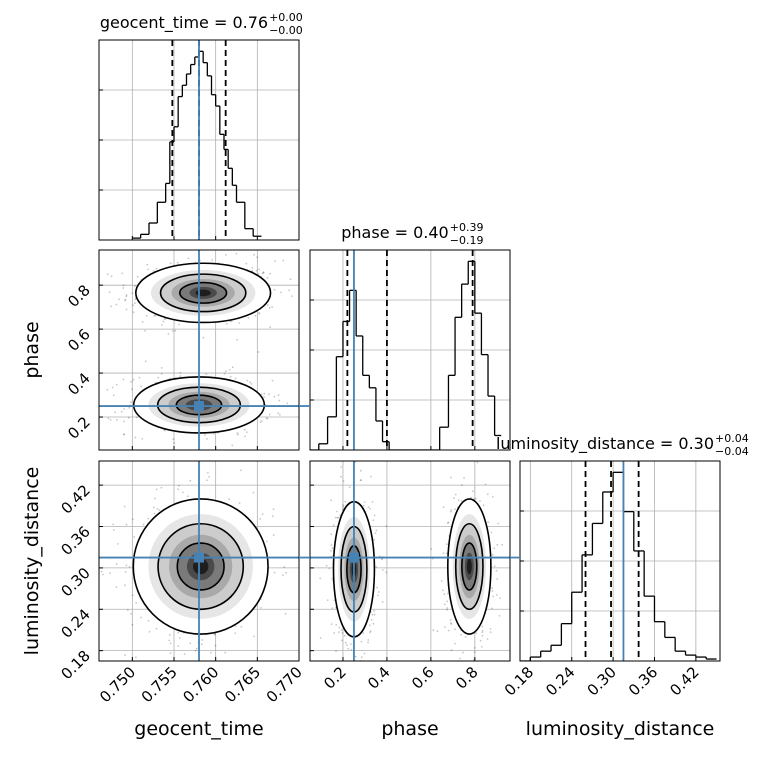  Describe the element at coordinates (643, 681) in the screenshot. I see `xtick-label-luminosity_distance-3: 0.36` at that location.